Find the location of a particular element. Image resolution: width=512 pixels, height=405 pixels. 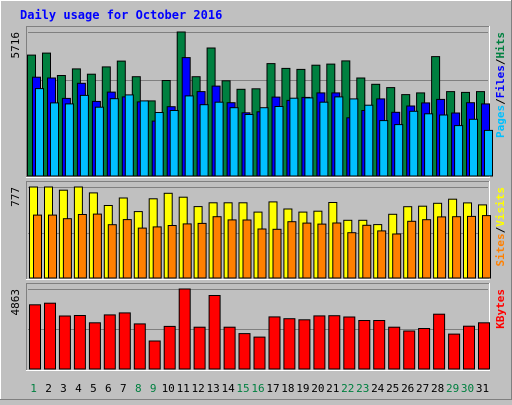

x-tick-label: 8 is located at coordinates (138, 388).